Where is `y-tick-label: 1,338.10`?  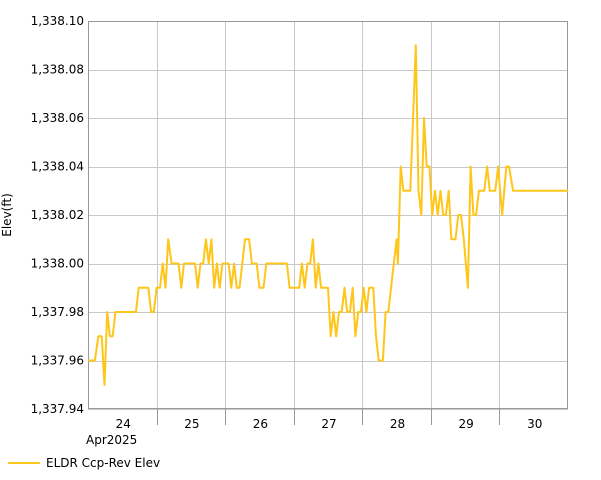 y-tick-label: 1,338.10 is located at coordinates (57, 21).